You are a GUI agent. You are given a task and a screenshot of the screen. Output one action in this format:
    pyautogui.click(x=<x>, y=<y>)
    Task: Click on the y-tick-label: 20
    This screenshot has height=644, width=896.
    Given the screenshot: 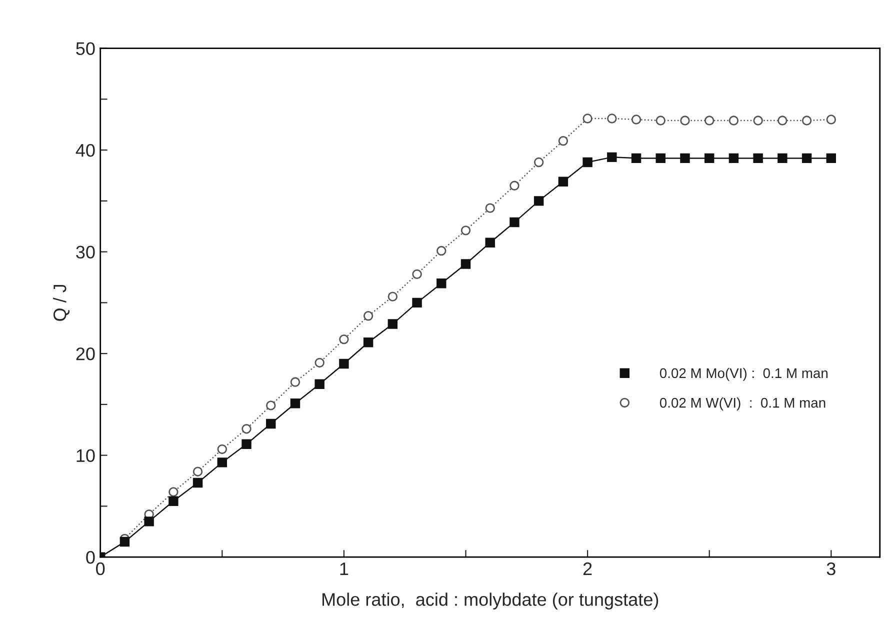 What is the action you would take?
    pyautogui.click(x=85, y=353)
    